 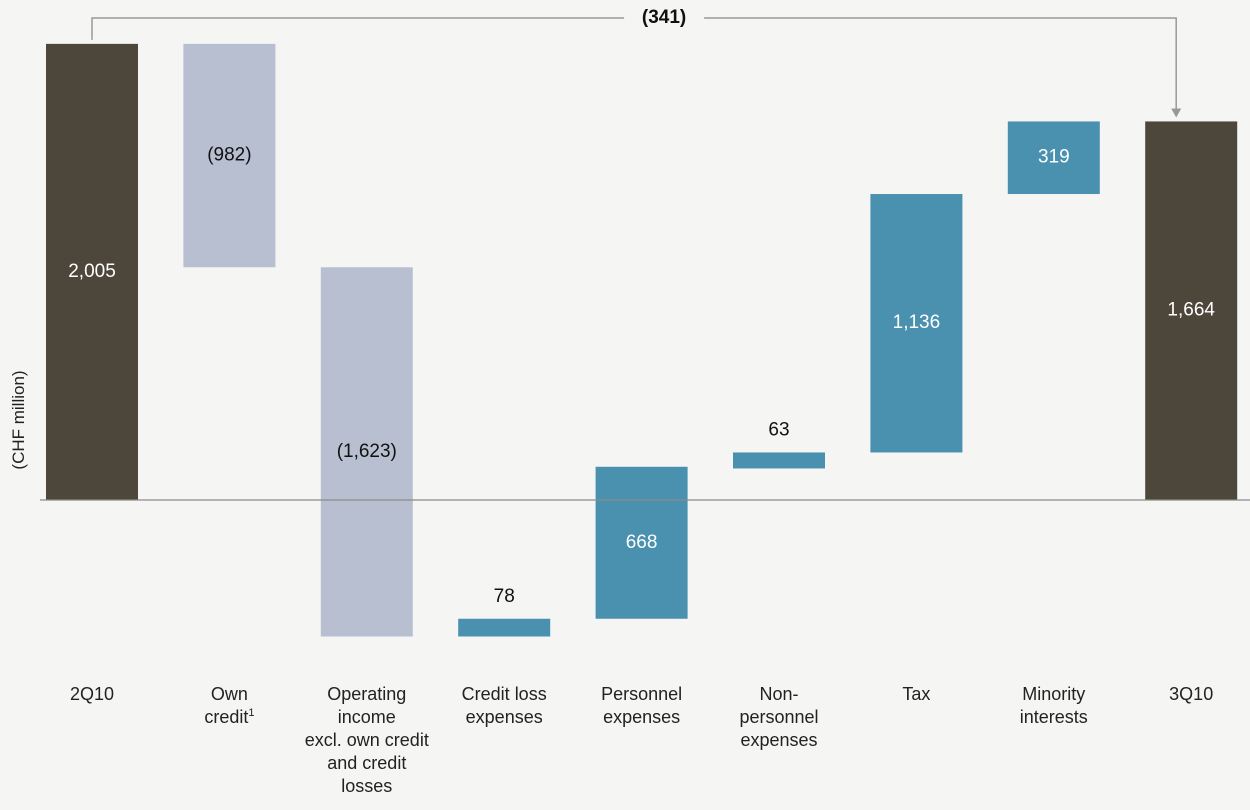 What do you see at coordinates (636, 62) in the screenshot?
I see `total-change-connector: (341)` at bounding box center [636, 62].